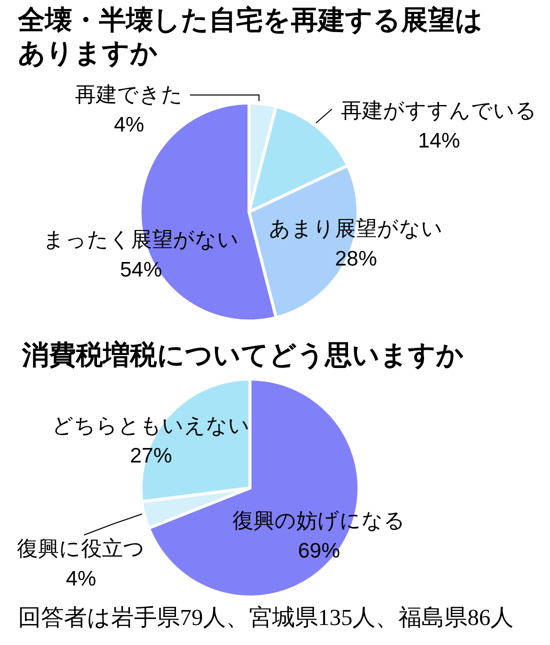 This screenshot has height=645, width=550. What do you see at coordinates (129, 95) in the screenshot?
I see `slice-label: 再建できた` at bounding box center [129, 95].